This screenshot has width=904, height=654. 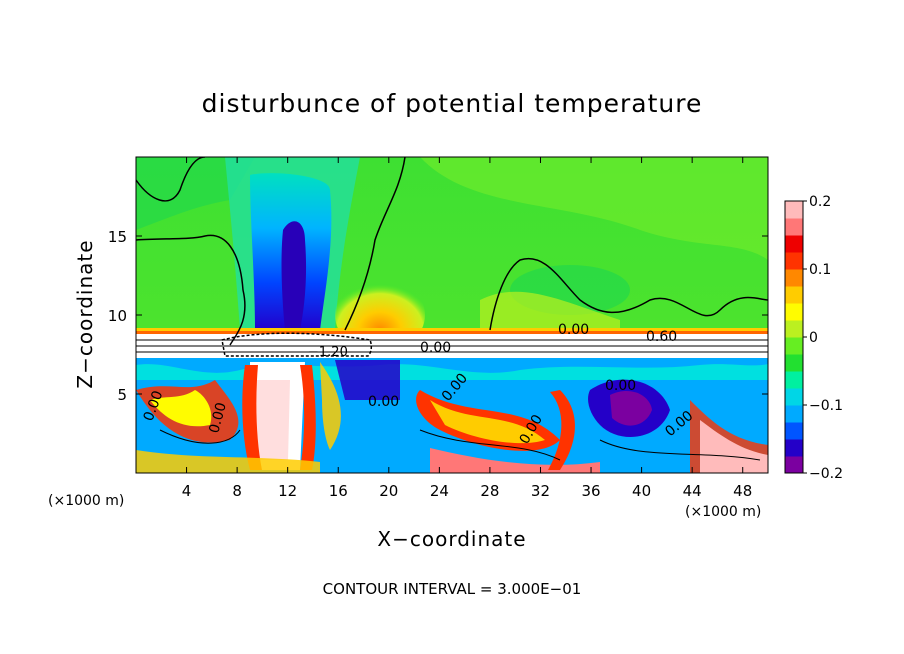 I want to click on colorbar-tick-label: −0.1, so click(x=826, y=406).